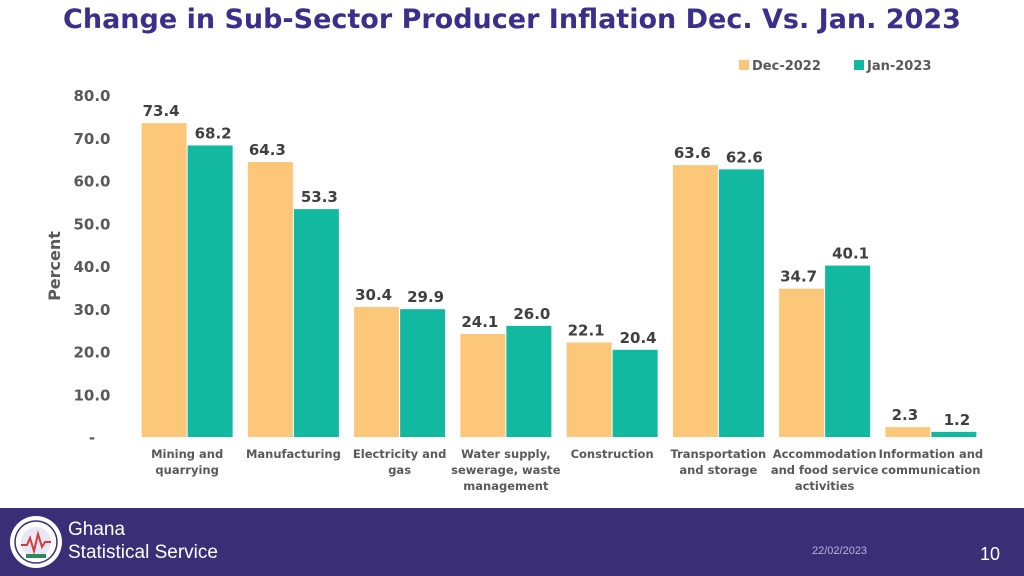 The width and height of the screenshot is (1024, 576). I want to click on data-label: 24.1, so click(479, 322).